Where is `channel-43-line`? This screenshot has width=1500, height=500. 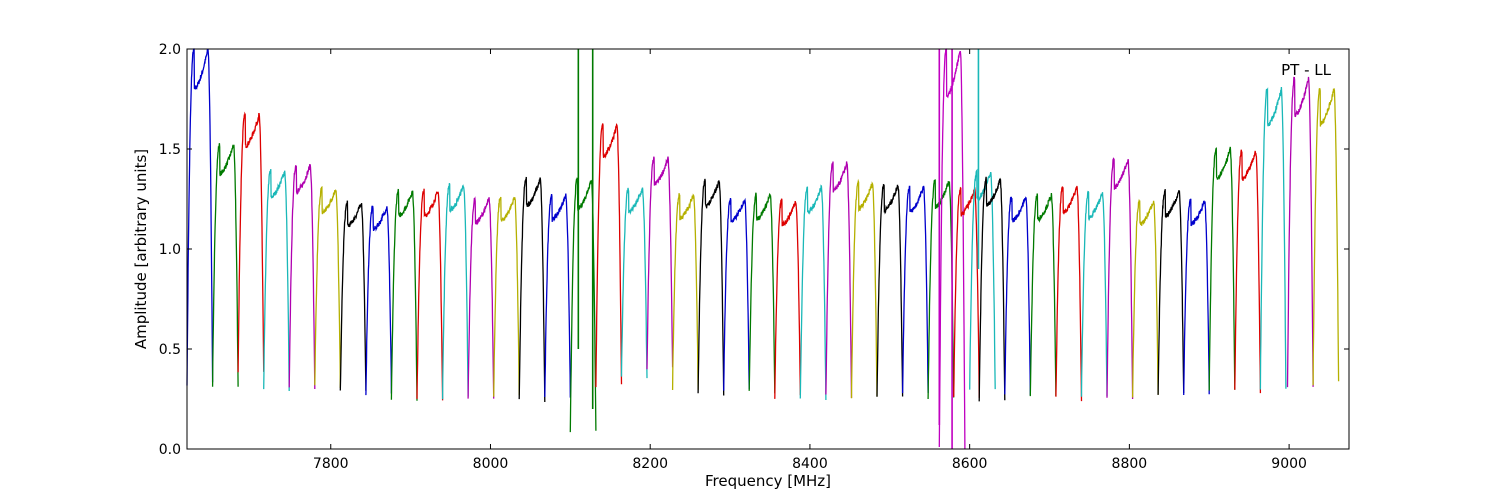 channel-43-line is located at coordinates (1222, 268).